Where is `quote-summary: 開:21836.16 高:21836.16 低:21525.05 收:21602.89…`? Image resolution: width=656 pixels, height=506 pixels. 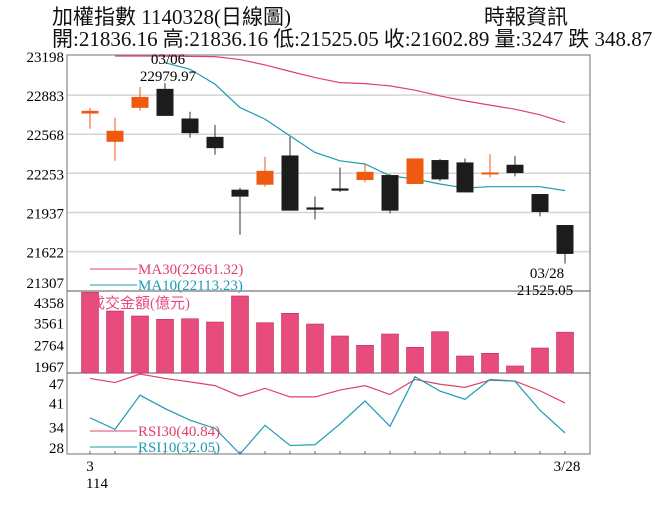 quote-summary: 開:21836.16 高:21836.16 低:21525.05 收:21602.89… is located at coordinates (354, 39).